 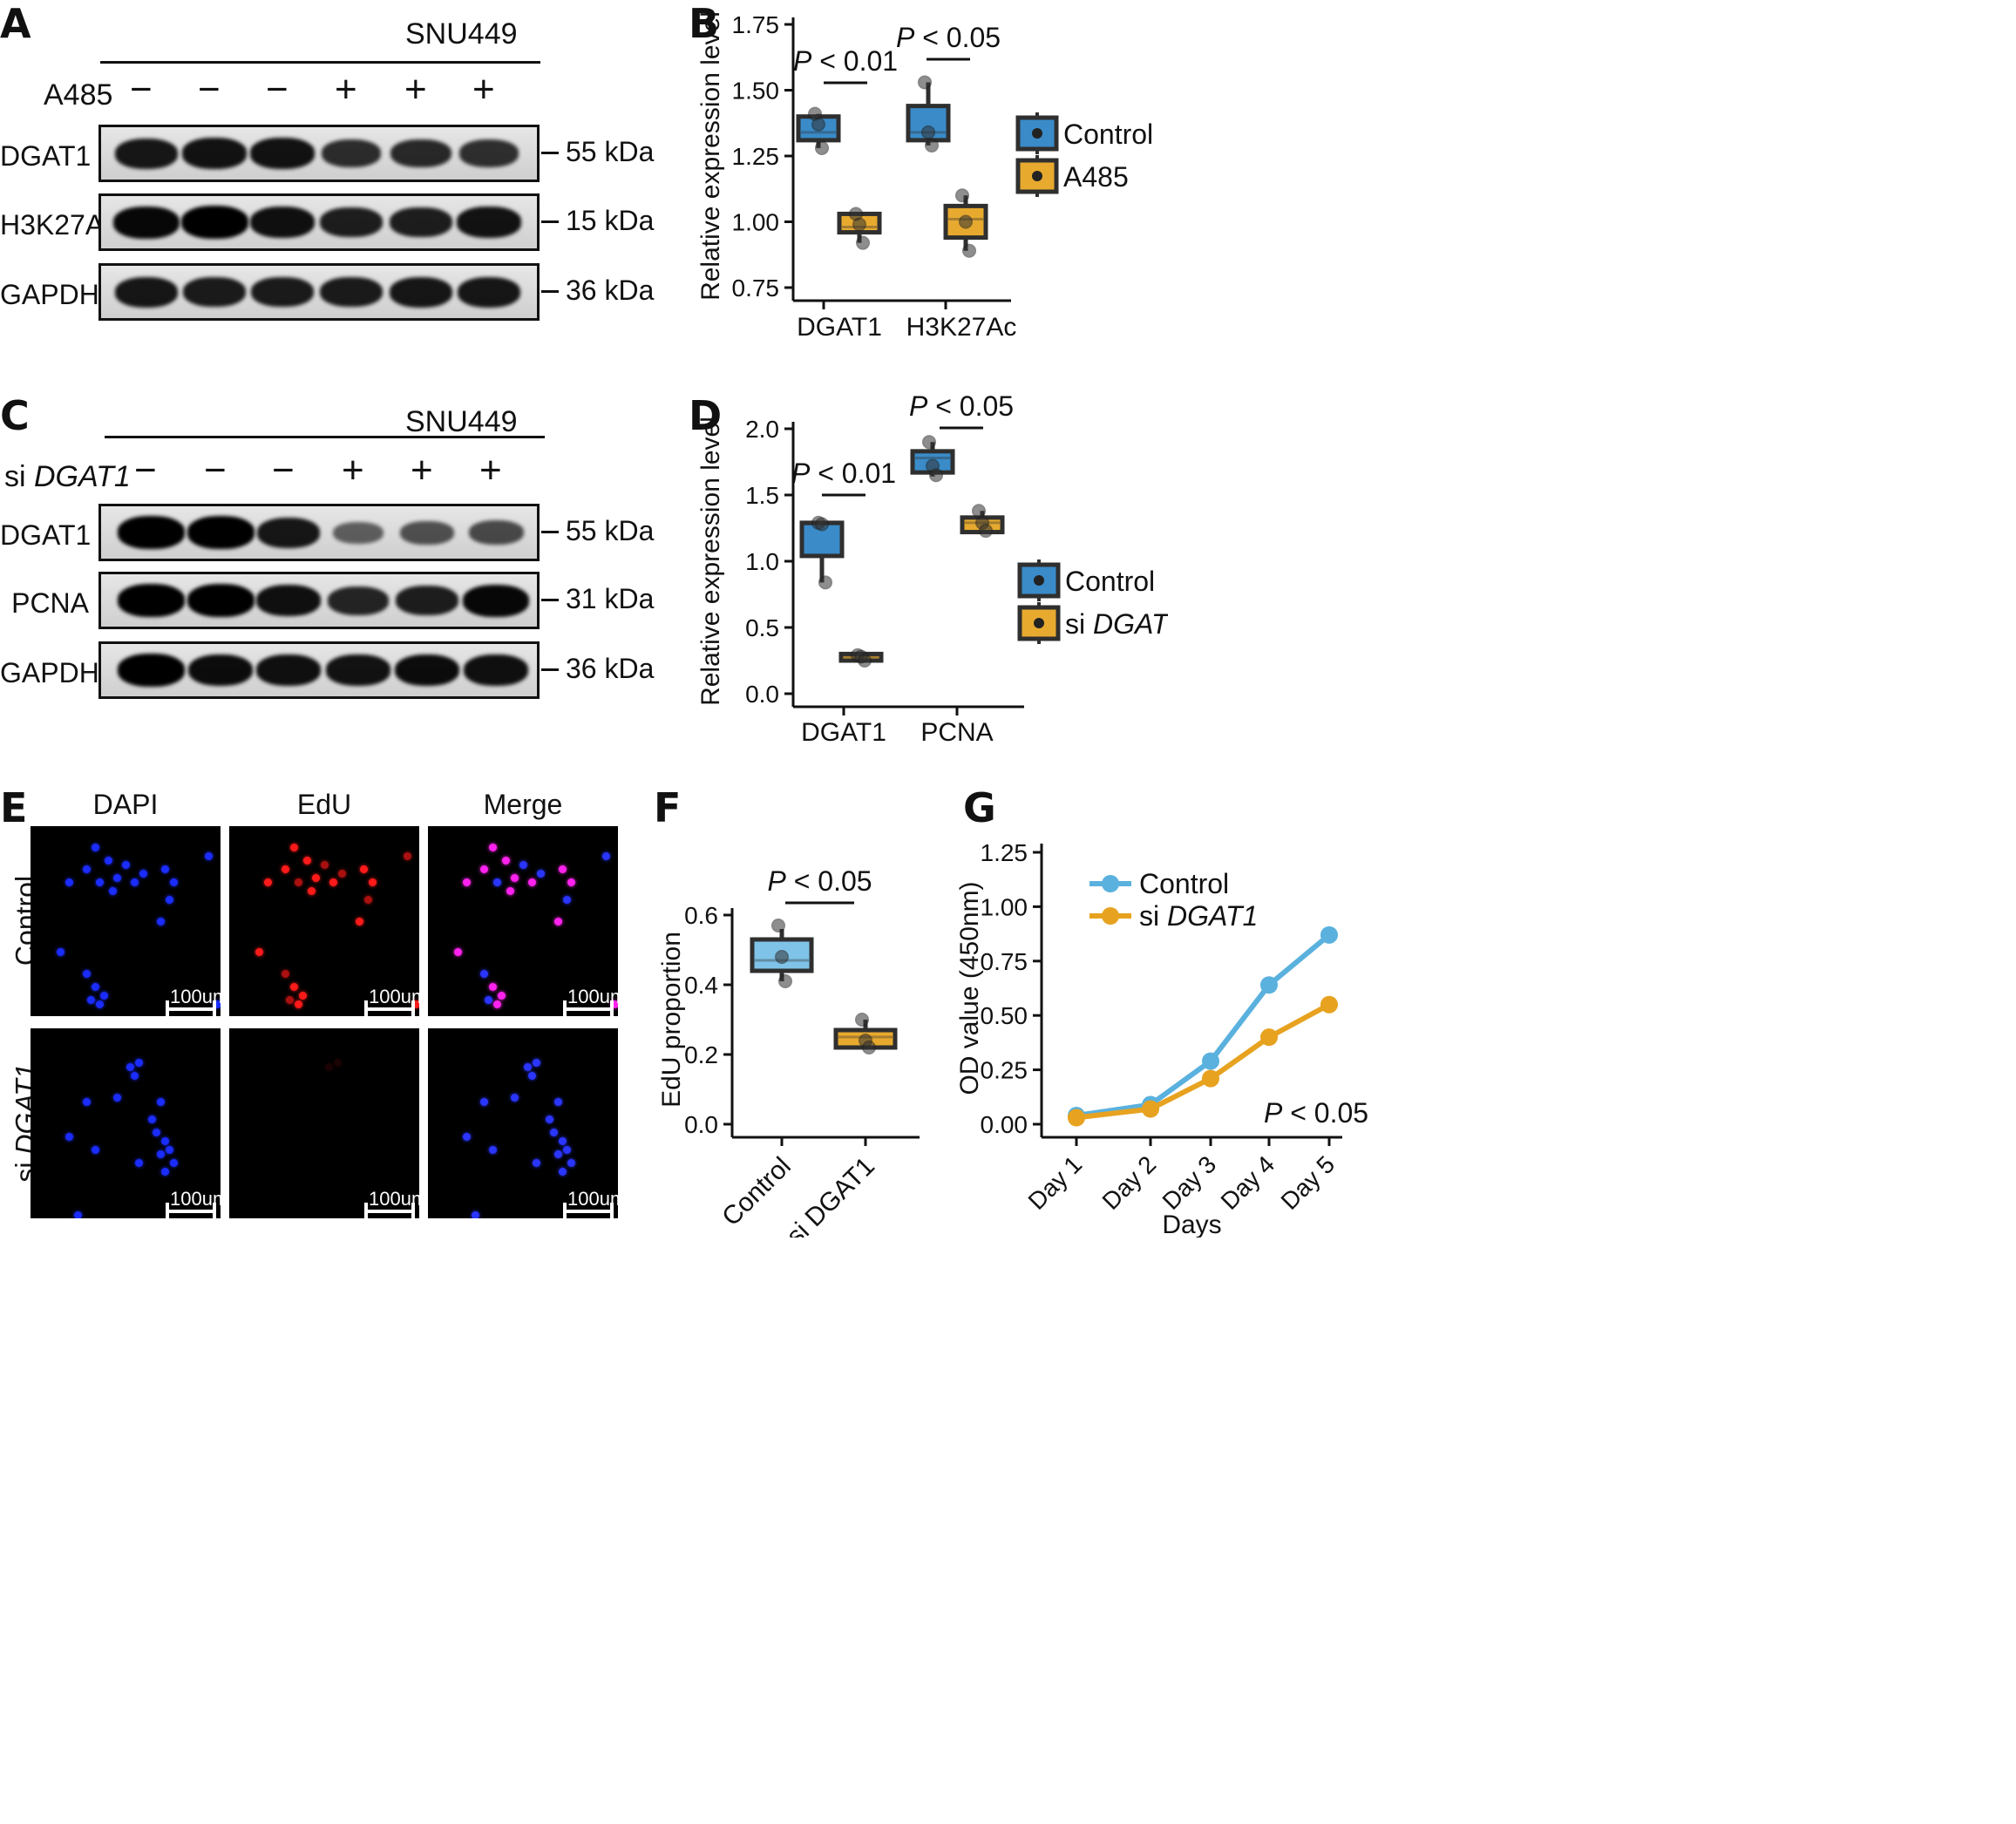 I want to click on x-tick-label: Control, so click(x=757, y=1192).